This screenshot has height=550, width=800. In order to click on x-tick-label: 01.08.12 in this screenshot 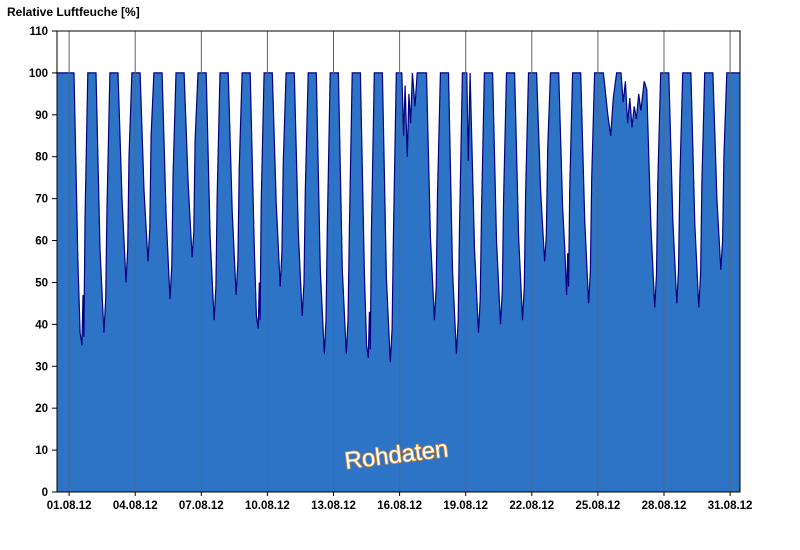, I will do `click(69, 506)`.